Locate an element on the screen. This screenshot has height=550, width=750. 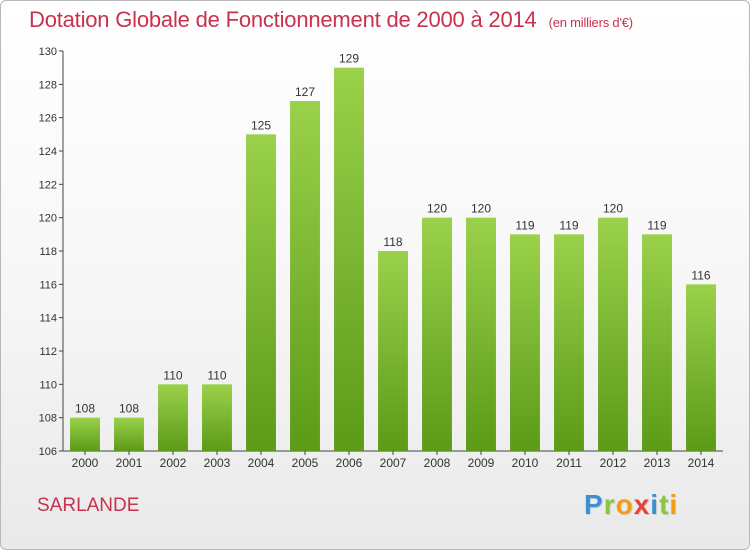
y-tick-label: 130 is located at coordinates (48, 52).